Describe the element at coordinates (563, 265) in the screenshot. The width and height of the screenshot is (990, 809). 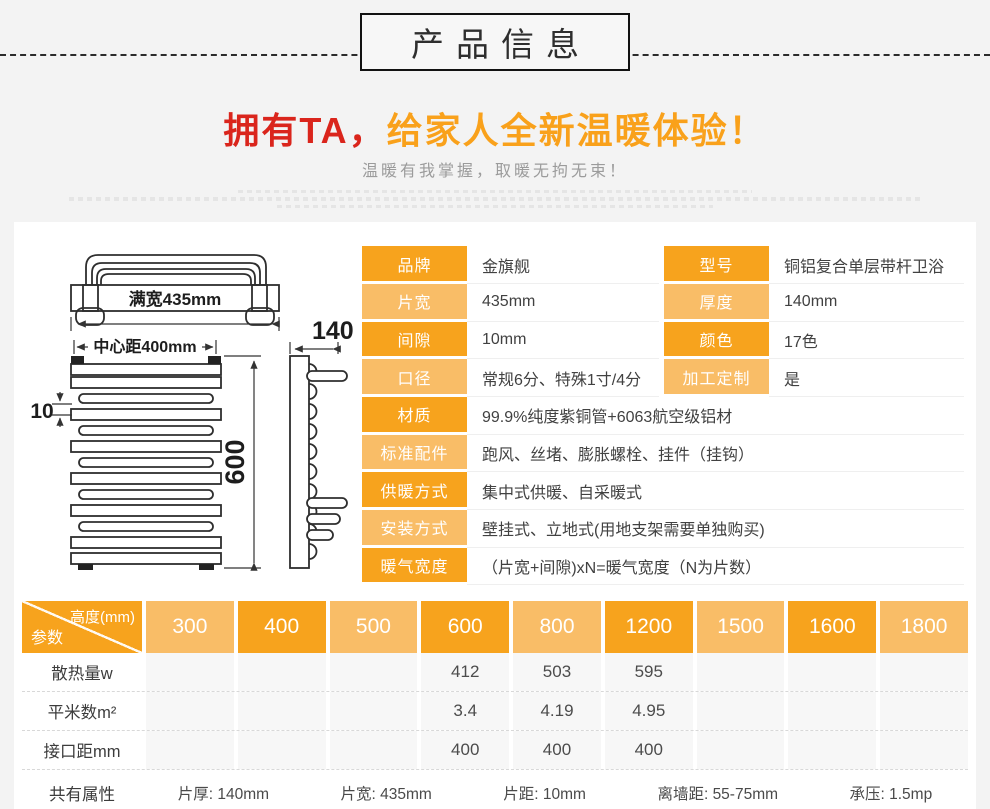
I see `spec-value: 金旗舰` at that location.